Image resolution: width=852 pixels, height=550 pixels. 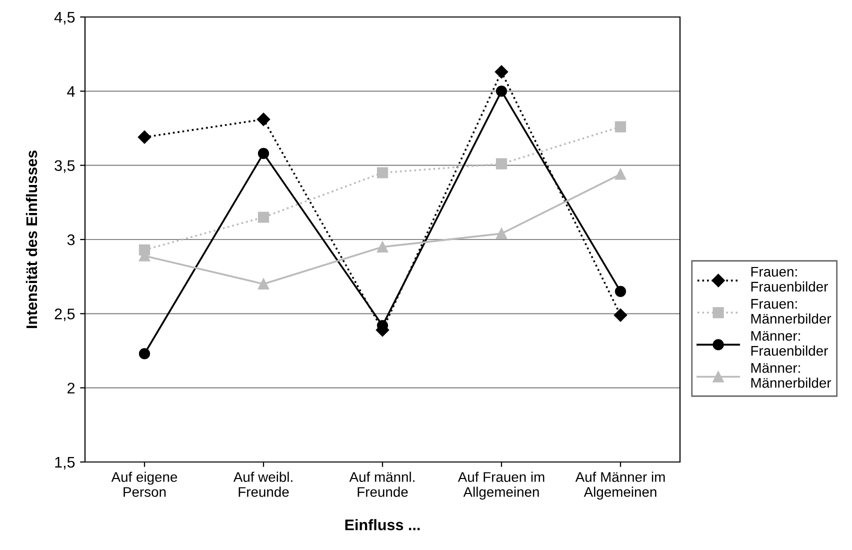 What do you see at coordinates (65, 463) in the screenshot?
I see `y-tick-label: 1,5` at bounding box center [65, 463].